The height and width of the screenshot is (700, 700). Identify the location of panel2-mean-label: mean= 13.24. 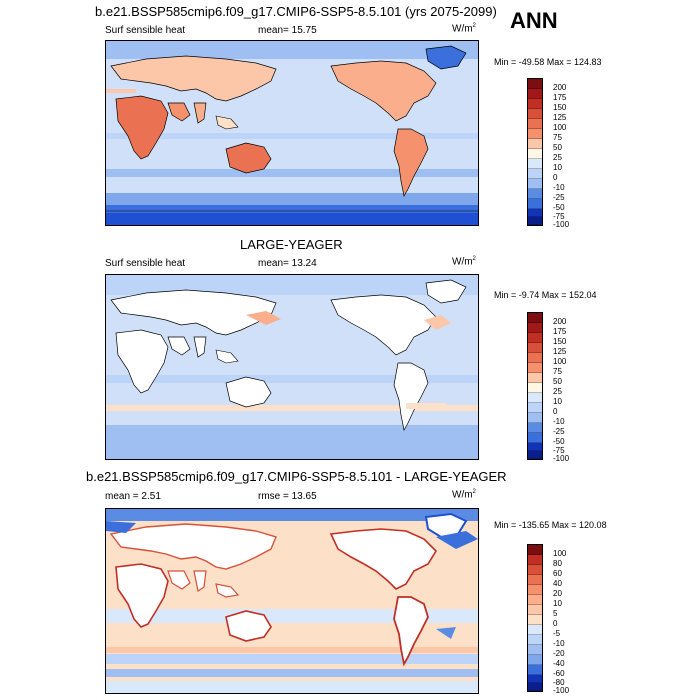
(287, 263).